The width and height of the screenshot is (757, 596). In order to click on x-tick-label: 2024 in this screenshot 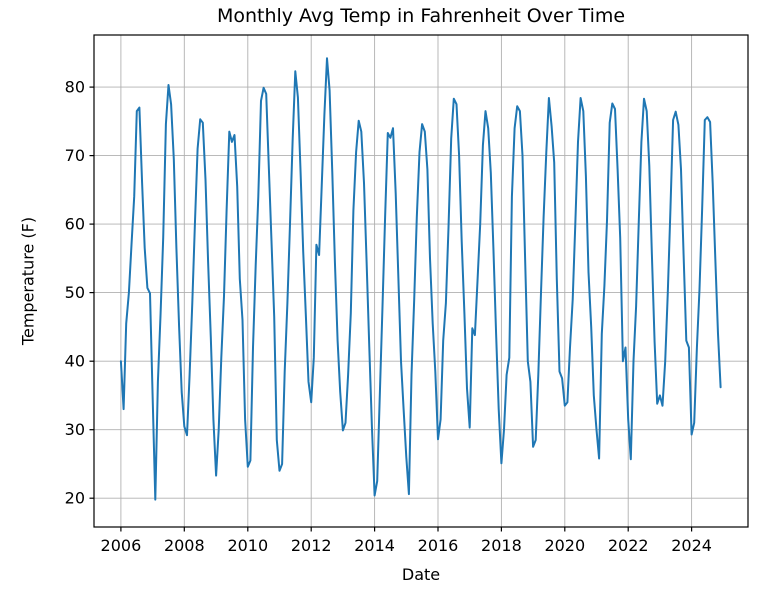, I will do `click(691, 545)`.